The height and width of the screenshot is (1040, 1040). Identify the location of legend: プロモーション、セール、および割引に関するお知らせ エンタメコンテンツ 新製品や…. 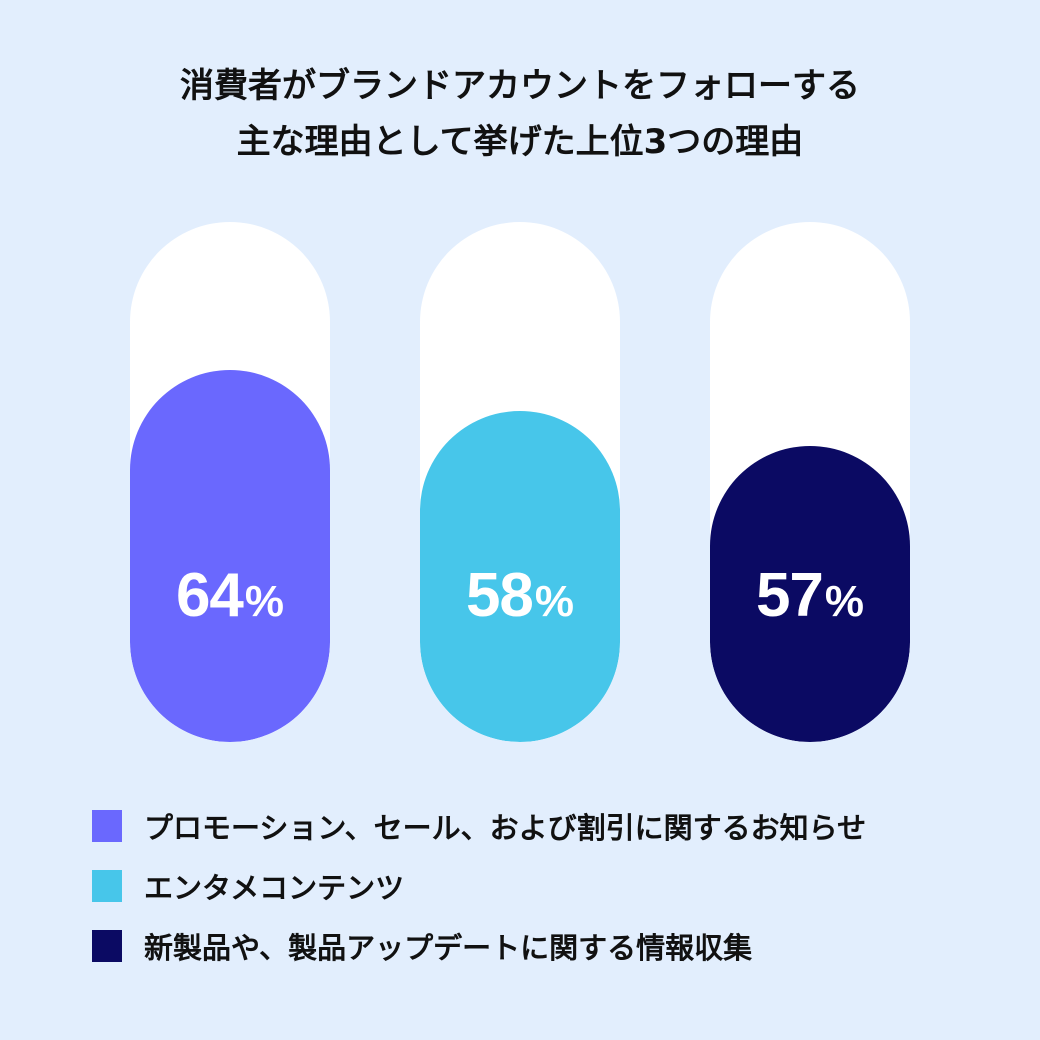
(479, 896).